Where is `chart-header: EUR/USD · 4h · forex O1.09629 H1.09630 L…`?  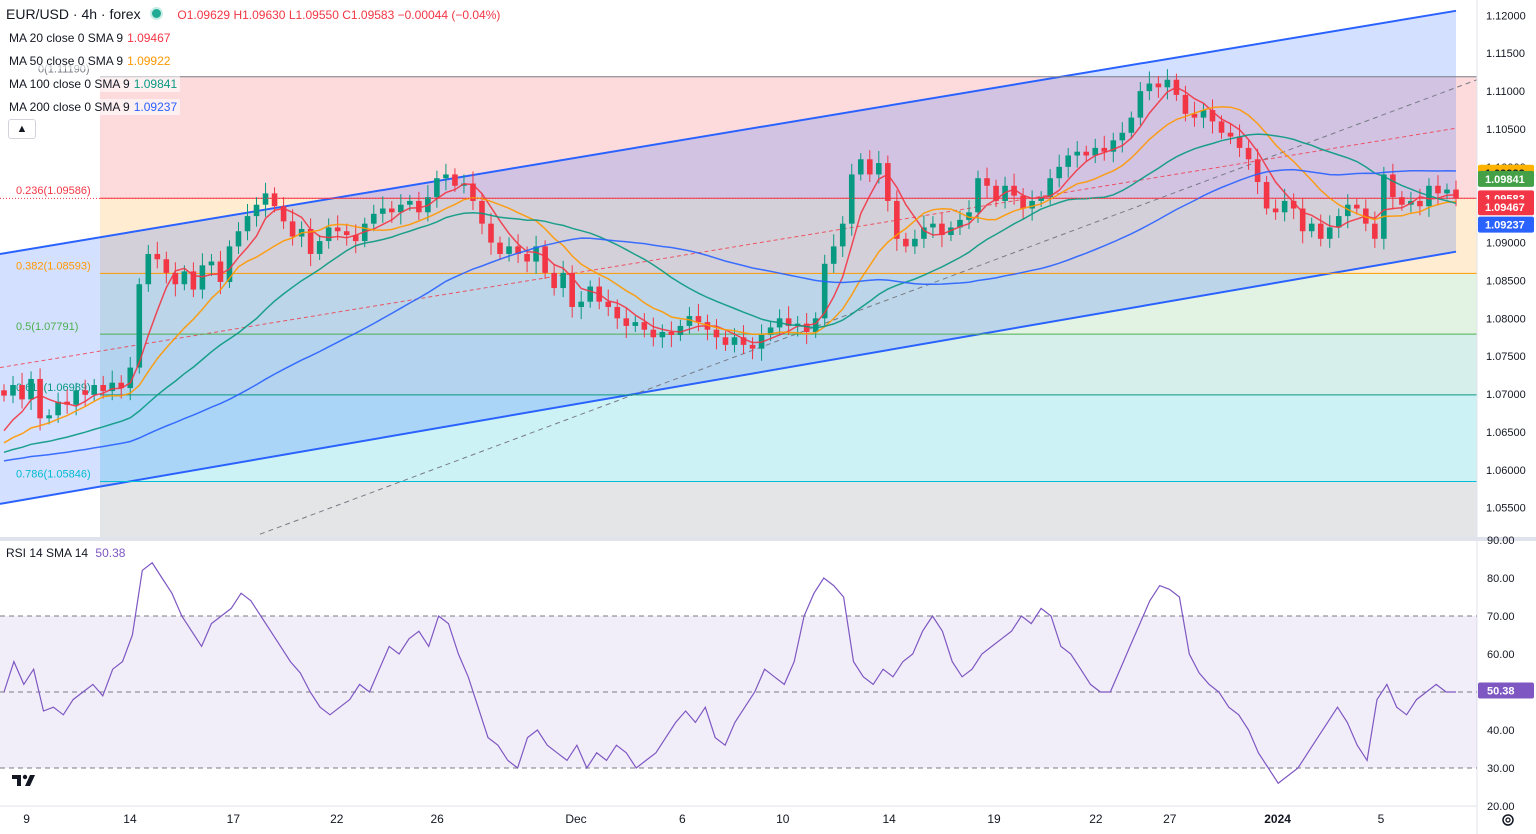
chart-header: EUR/USD · 4h · forex O1.09629 H1.09630 L… is located at coordinates (253, 14).